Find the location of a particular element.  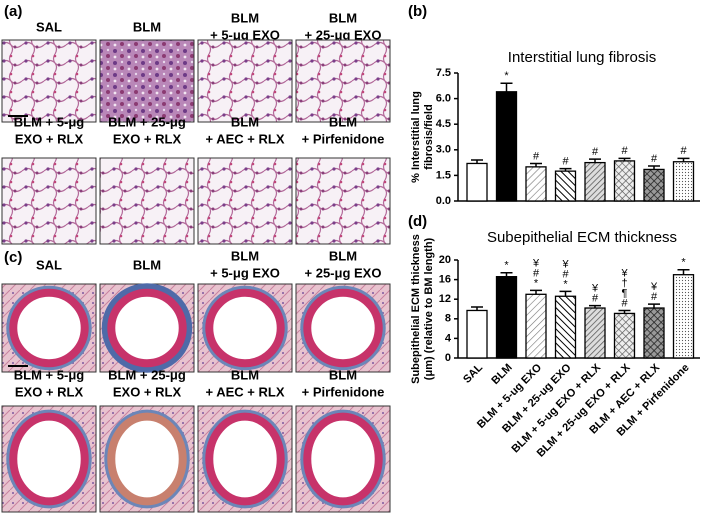

y-tick-label: 0 is located at coordinates (448, 358).